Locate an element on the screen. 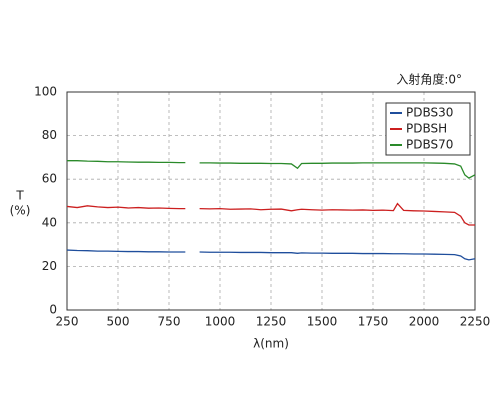 This screenshot has width=500, height=417. legend-box is located at coordinates (428, 129).